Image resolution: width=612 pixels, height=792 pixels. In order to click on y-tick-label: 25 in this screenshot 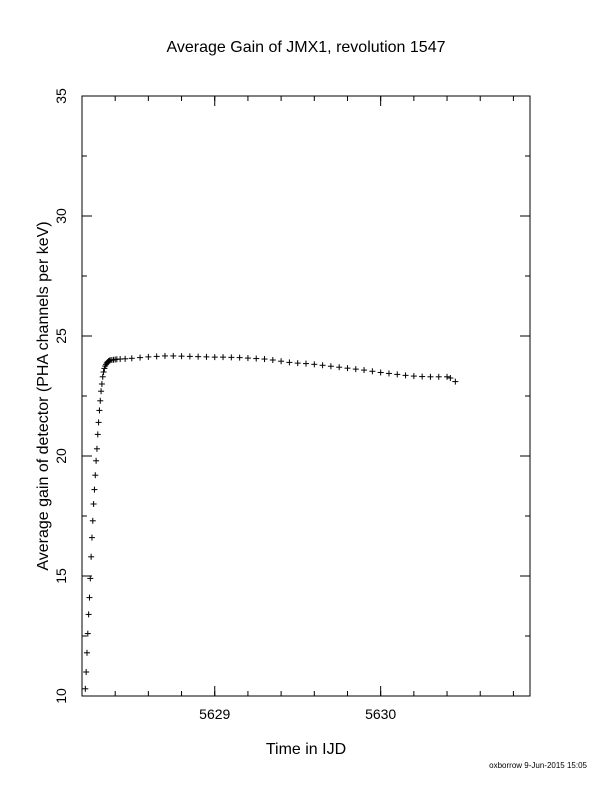, I will do `click(61, 336)`.